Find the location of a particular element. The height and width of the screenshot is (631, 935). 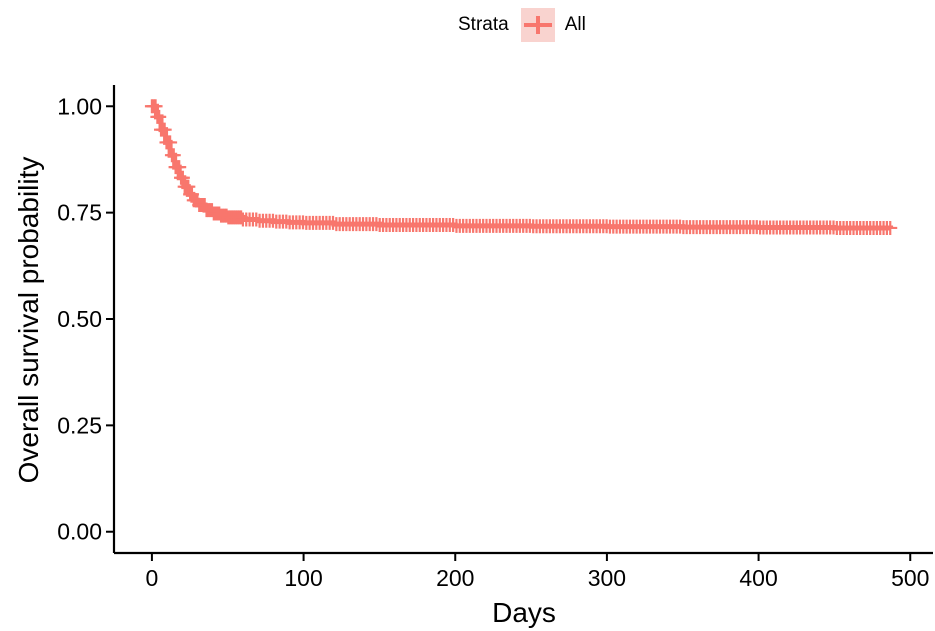

legend: Strata All is located at coordinates (522, 25).